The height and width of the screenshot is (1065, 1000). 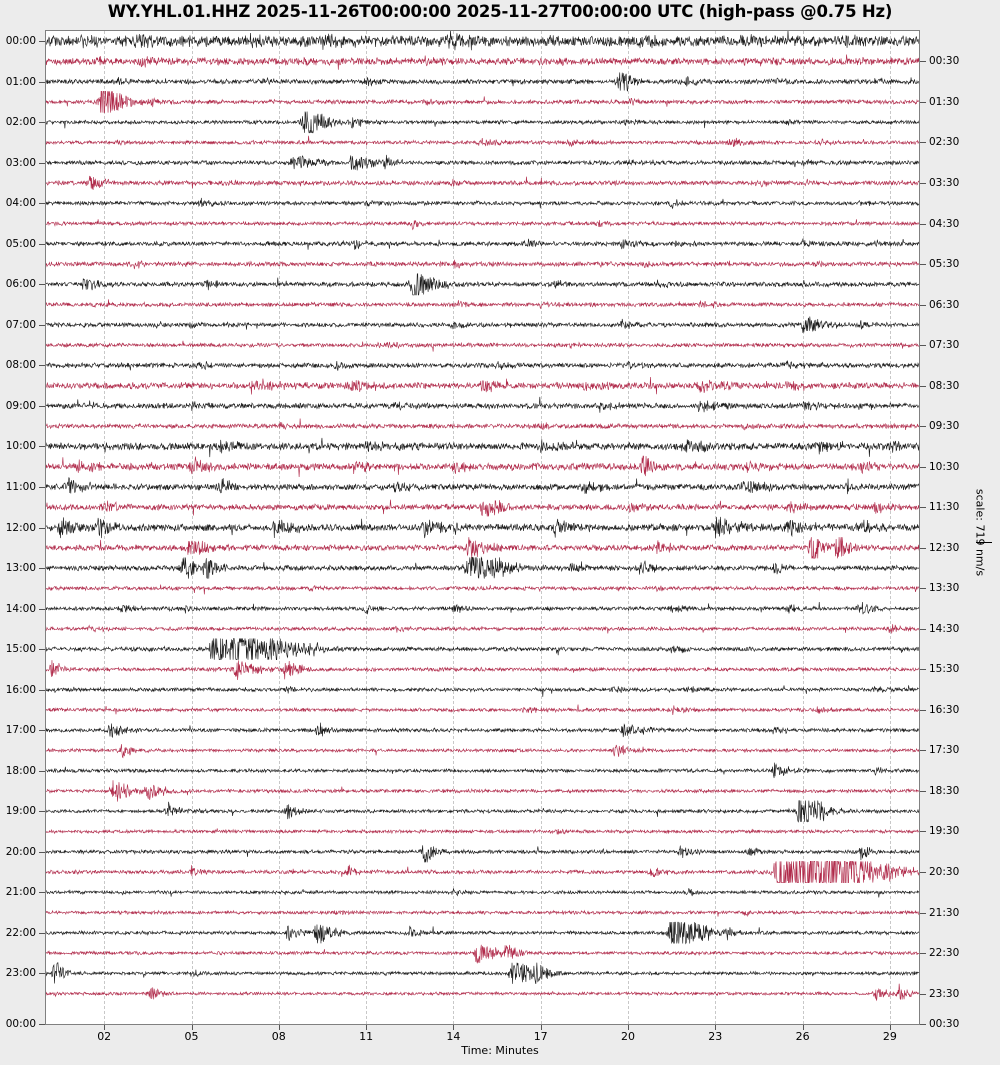 What do you see at coordinates (42, 82) in the screenshot?
I see `y-tick-left-01:00` at bounding box center [42, 82].